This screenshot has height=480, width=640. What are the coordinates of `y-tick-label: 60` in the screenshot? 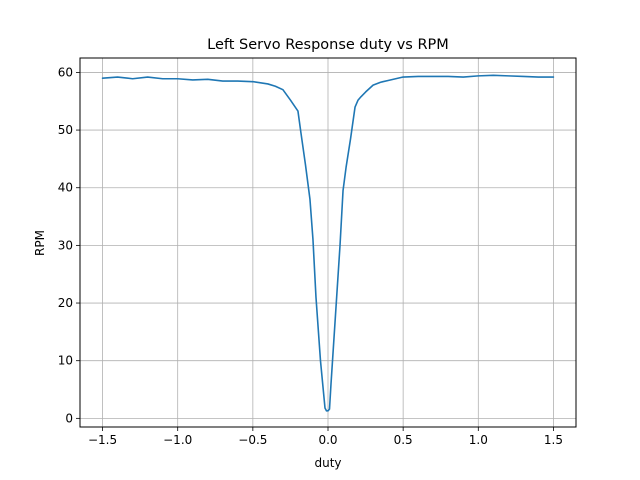 It's located at (65, 72).